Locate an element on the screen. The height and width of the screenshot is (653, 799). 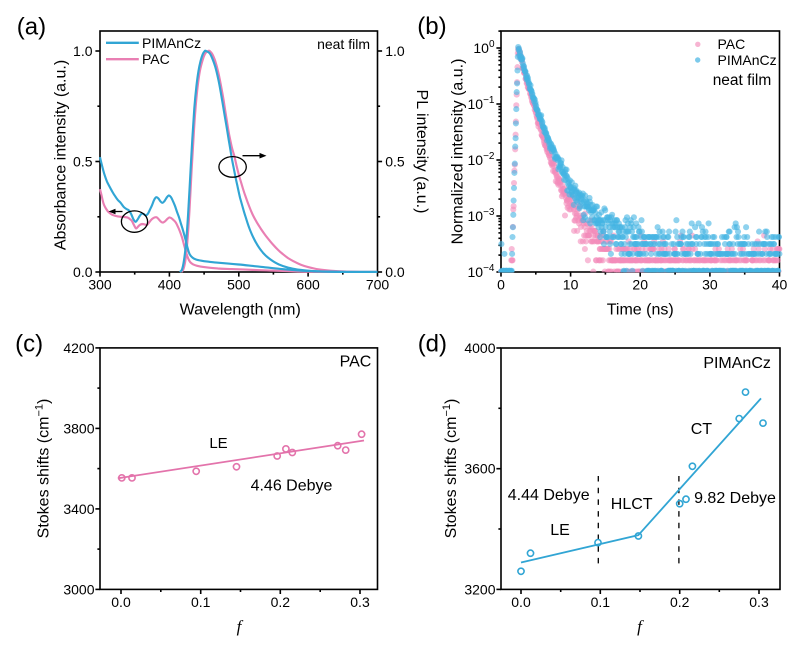
svg-text: HLCT is located at coordinates (632, 504).